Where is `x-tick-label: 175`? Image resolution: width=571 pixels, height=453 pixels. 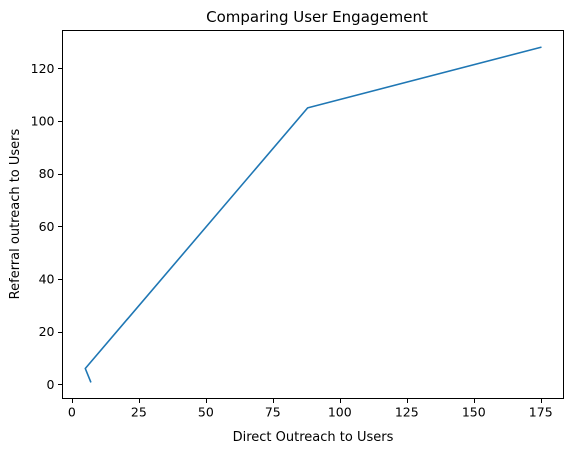 x-tick-label: 175 is located at coordinates (541, 412).